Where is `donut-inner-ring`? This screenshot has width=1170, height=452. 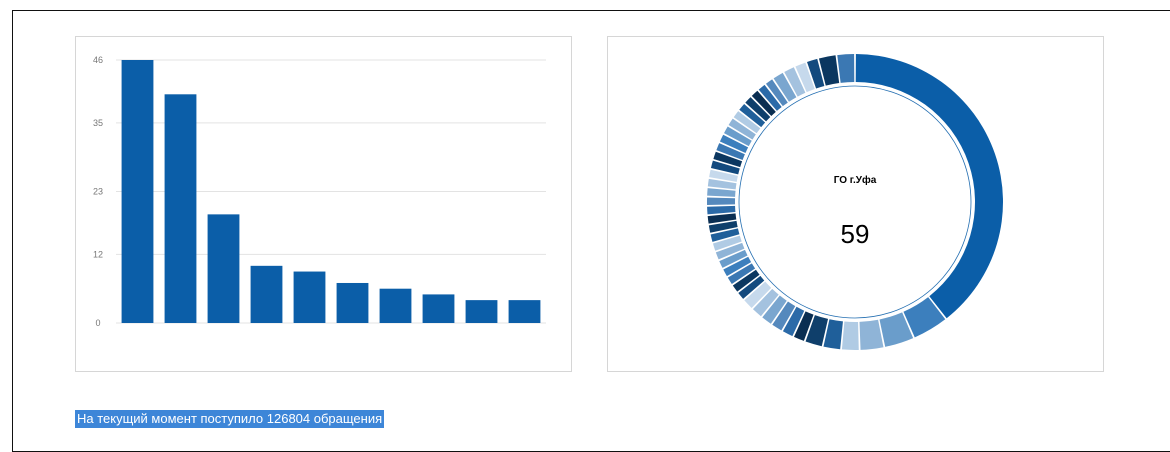
donut-inner-ring is located at coordinates (855, 202).